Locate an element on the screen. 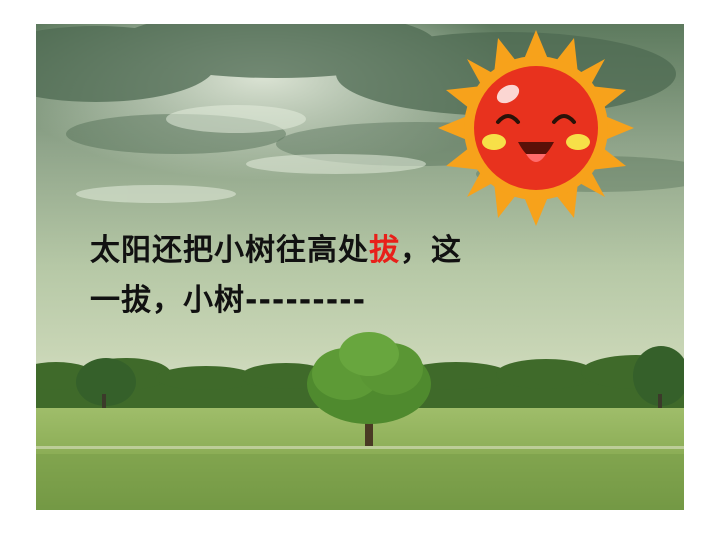 The height and width of the screenshot is (540, 720). left-eye is located at coordinates (508, 119).